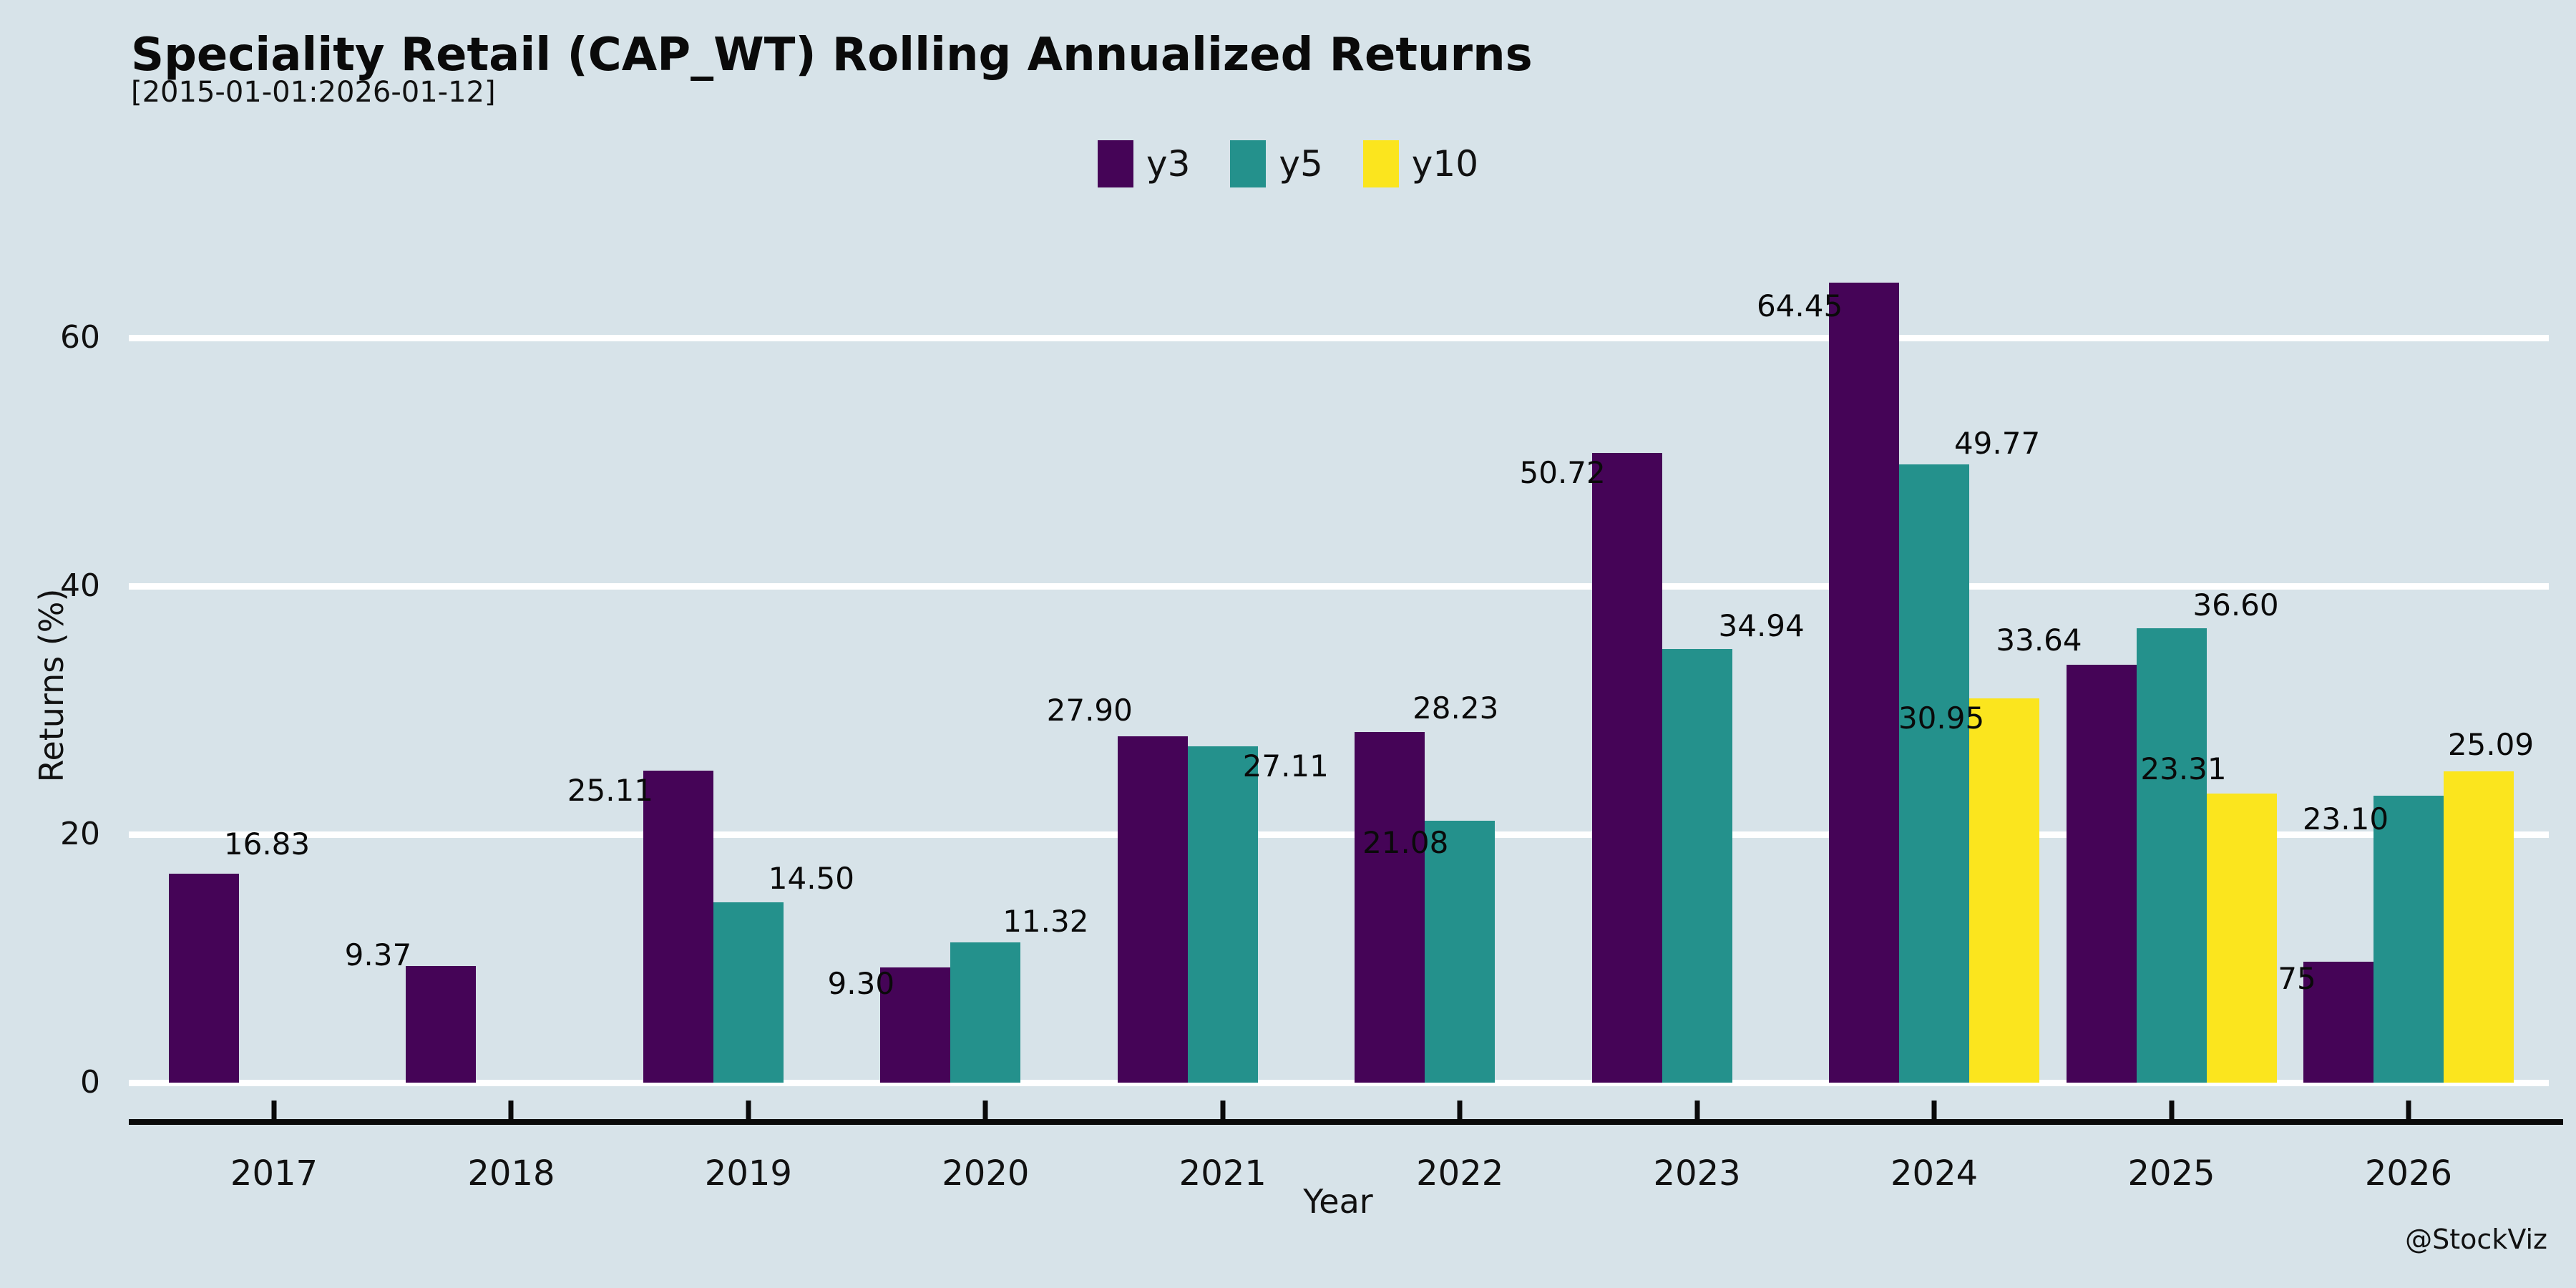 The height and width of the screenshot is (1288, 2576). What do you see at coordinates (1089, 710) in the screenshot?
I see `bar-value-label-2021-y3: 27.90` at bounding box center [1089, 710].